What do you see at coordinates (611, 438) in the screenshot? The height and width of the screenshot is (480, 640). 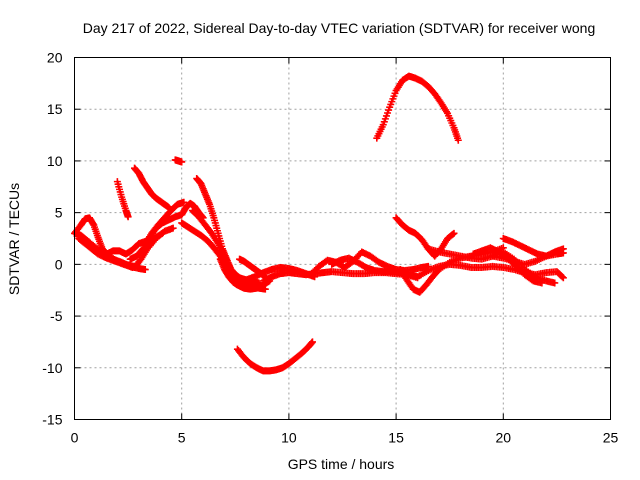 I see `x-tick-label: 25` at bounding box center [611, 438].